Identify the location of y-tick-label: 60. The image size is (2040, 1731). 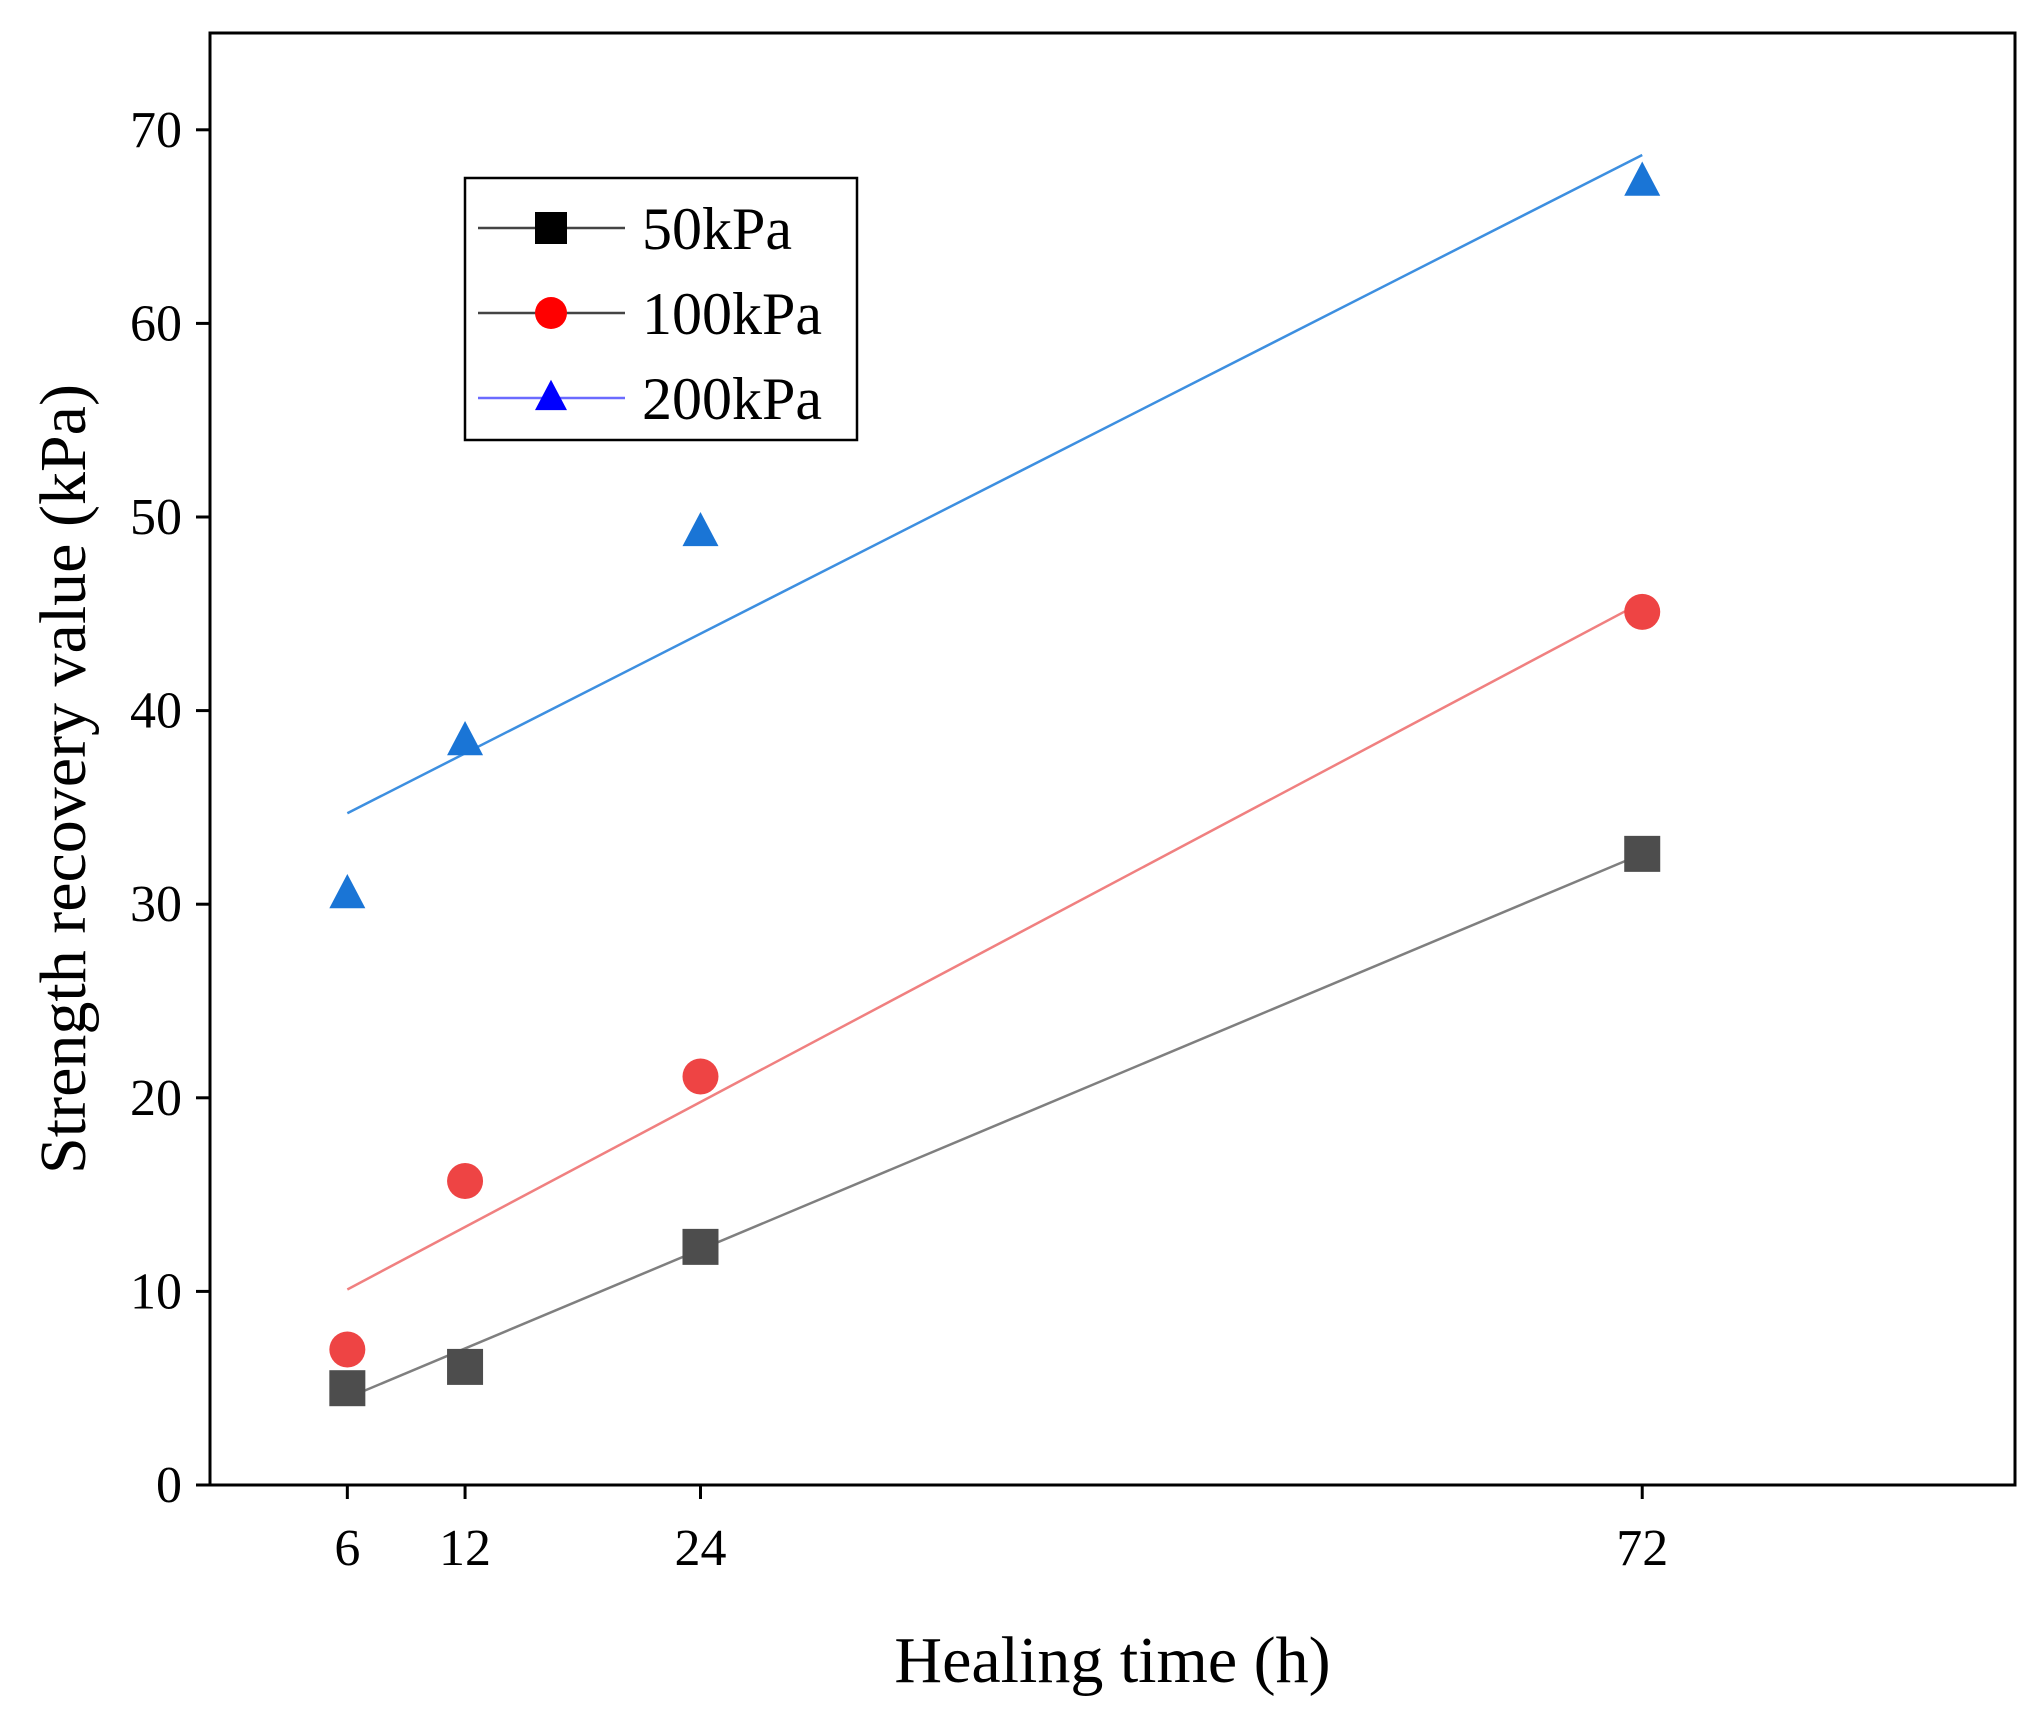
(156, 323).